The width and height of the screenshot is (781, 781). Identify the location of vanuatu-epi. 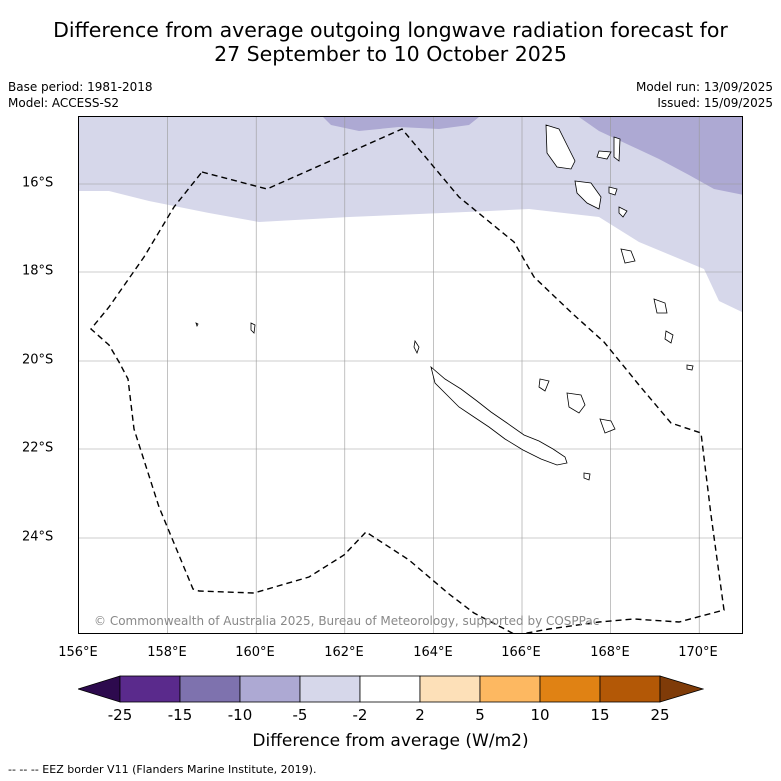
(623, 212).